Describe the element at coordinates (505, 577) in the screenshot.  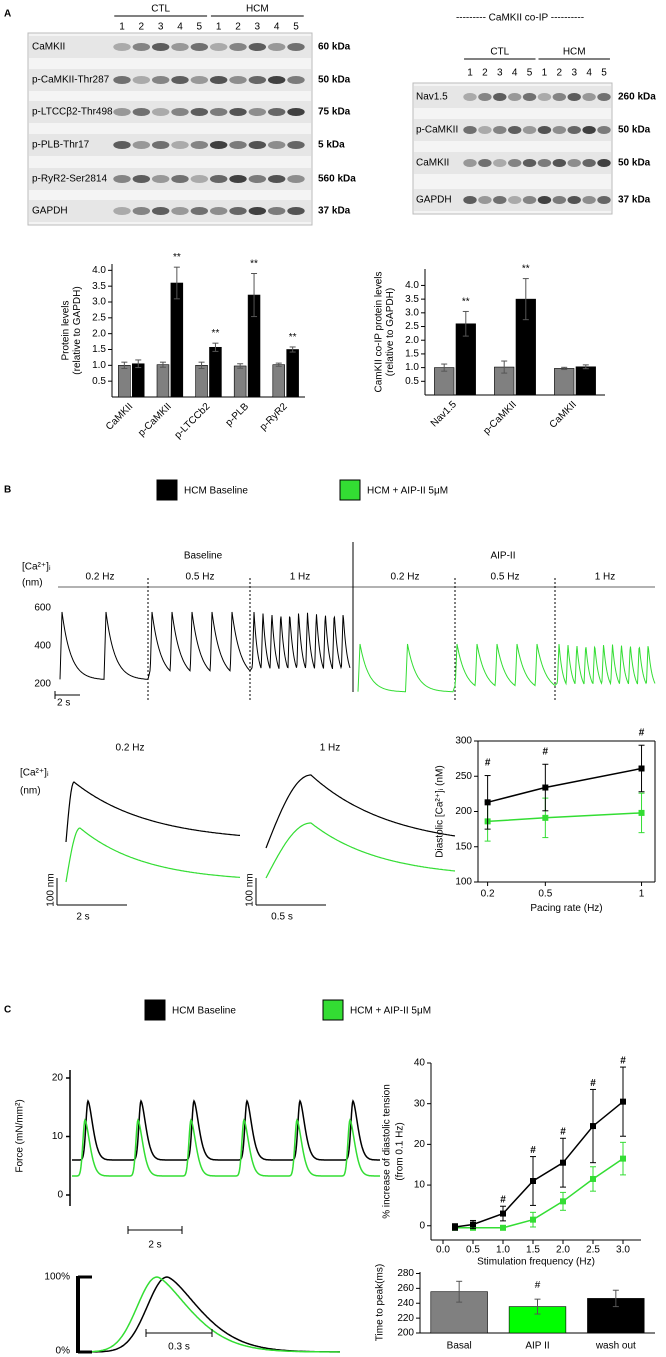
I see `rate-label: 0.5 Hz` at that location.